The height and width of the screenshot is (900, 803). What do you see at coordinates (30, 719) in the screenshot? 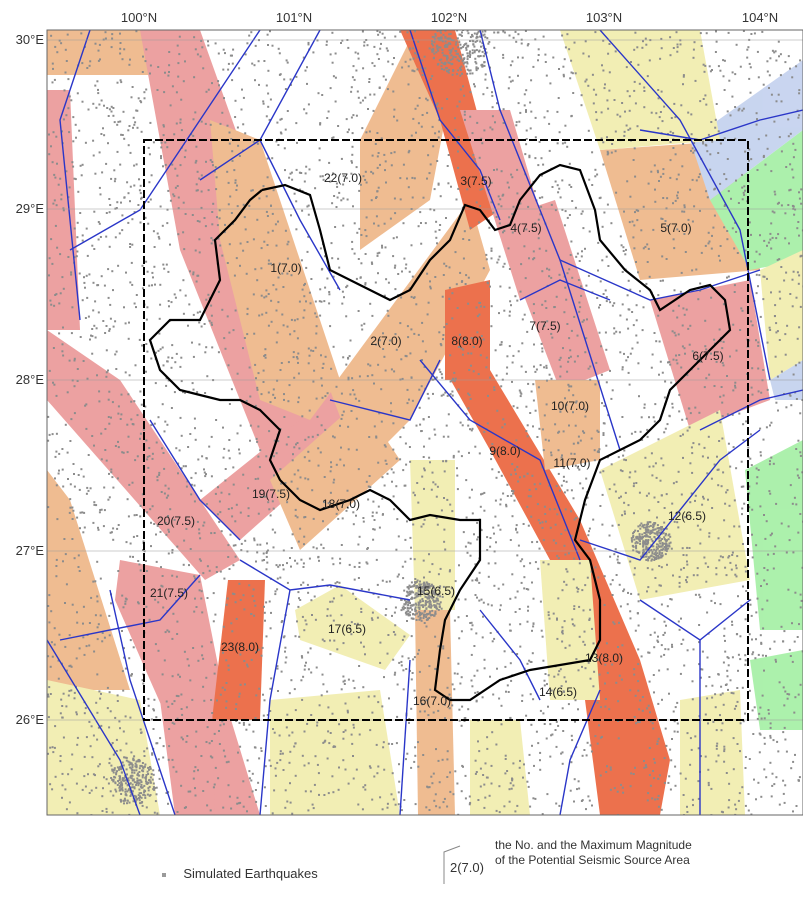
I see `lat-label: 26°E` at bounding box center [30, 719].